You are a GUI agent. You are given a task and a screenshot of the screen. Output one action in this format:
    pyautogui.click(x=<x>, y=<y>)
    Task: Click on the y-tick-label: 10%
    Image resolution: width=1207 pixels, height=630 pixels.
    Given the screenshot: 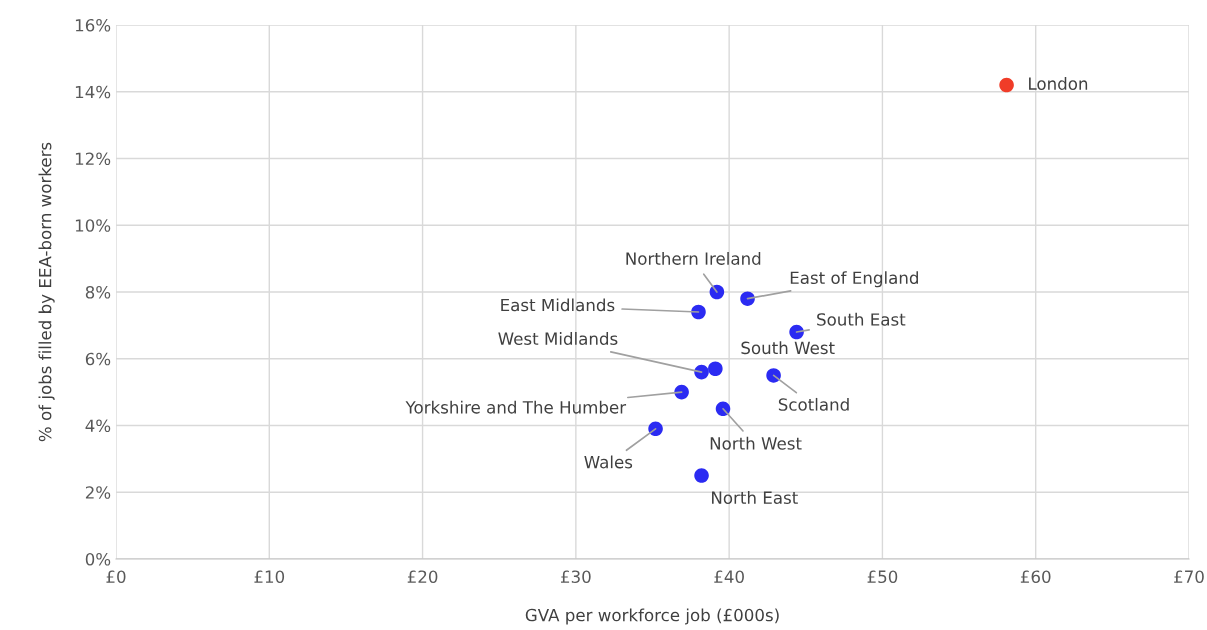 What is the action you would take?
    pyautogui.click(x=93, y=225)
    